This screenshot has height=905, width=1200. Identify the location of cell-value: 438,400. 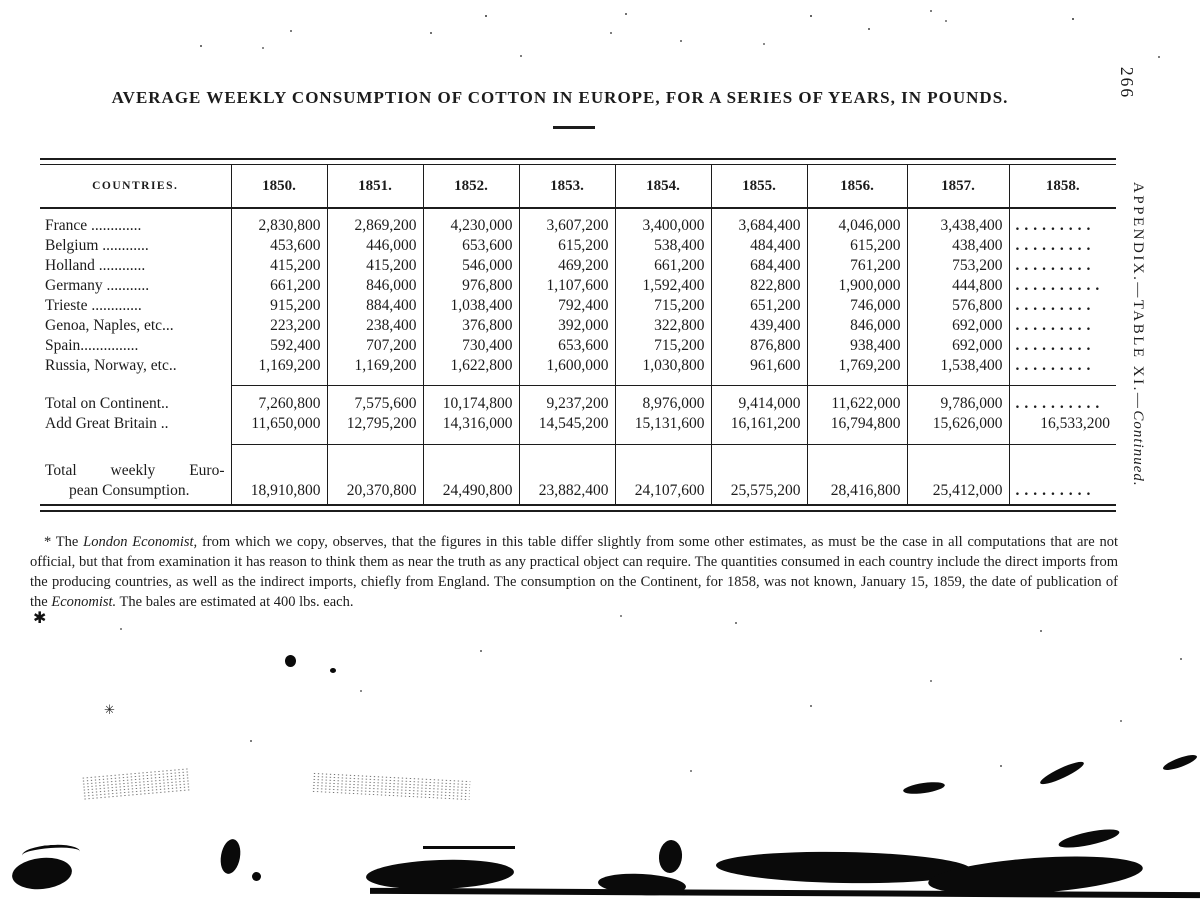
(957, 246).